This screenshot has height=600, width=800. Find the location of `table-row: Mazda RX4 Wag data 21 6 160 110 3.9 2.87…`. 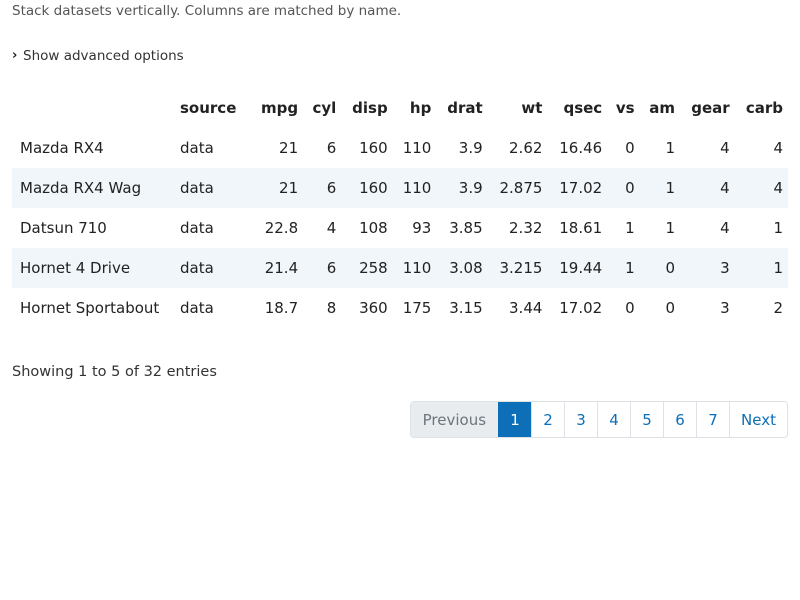

table-row: Mazda RX4 Wag data 21 6 160 110 3.9 2.87… is located at coordinates (400, 188).